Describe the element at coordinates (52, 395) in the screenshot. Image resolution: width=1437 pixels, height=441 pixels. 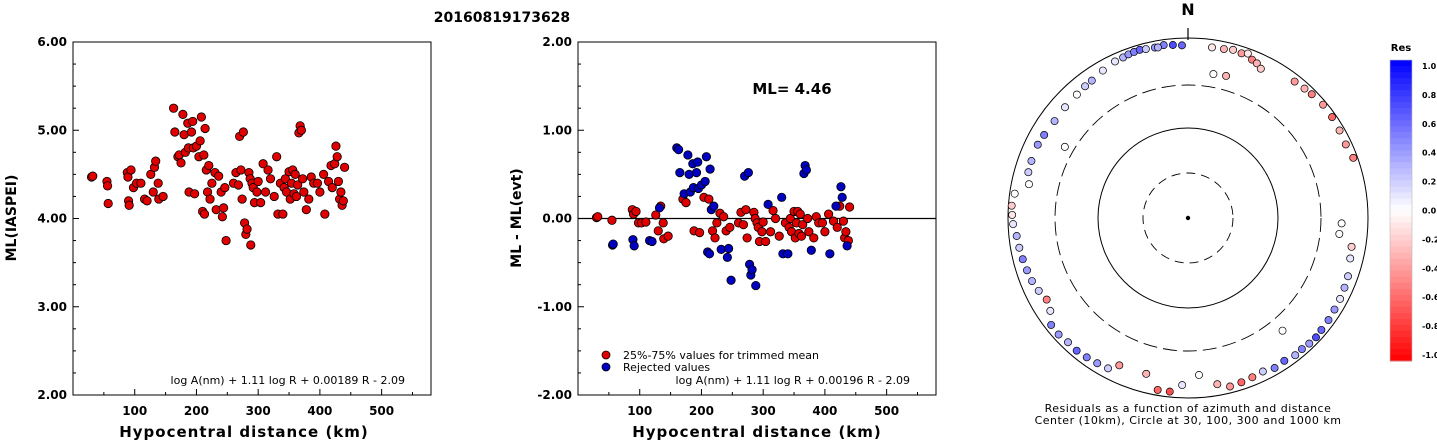
I see `y-tick-label: 2.00` at that location.